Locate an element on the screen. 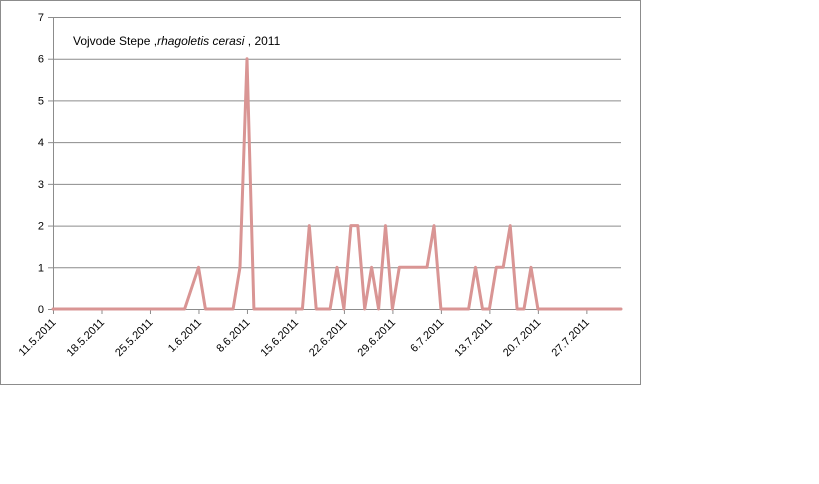 The height and width of the screenshot is (484, 819). y-tick-label-0: 0 is located at coordinates (41, 310).